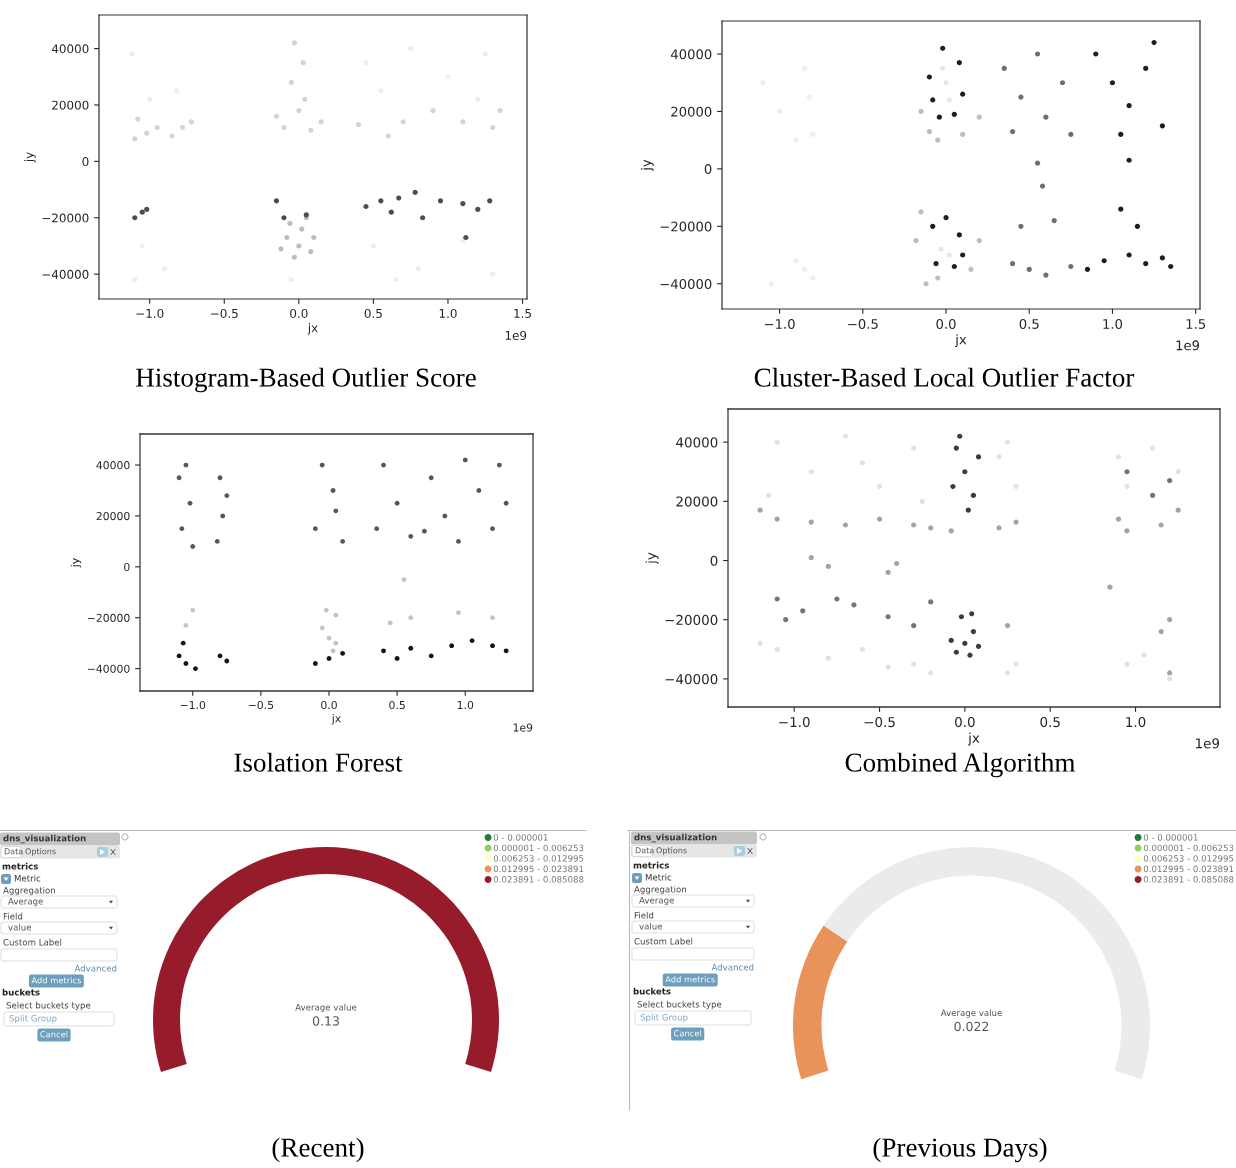 The height and width of the screenshot is (1168, 1236). Describe the element at coordinates (108, 617) in the screenshot. I see `y-tick-label: −20000` at that location.